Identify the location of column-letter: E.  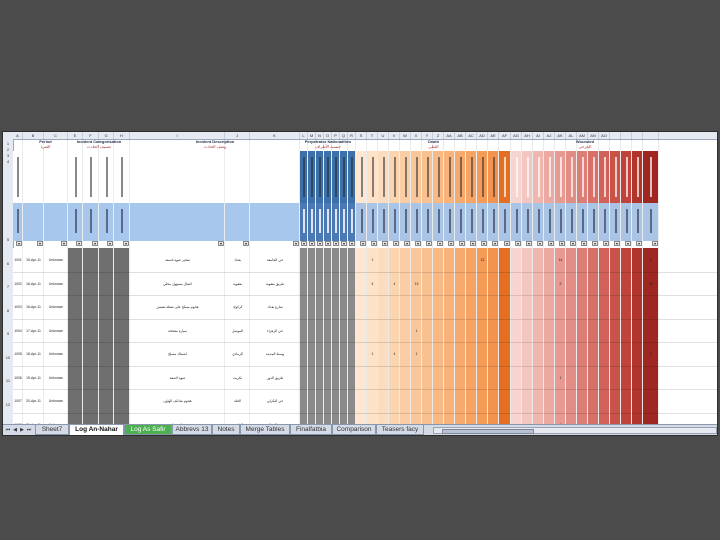
(75, 135).